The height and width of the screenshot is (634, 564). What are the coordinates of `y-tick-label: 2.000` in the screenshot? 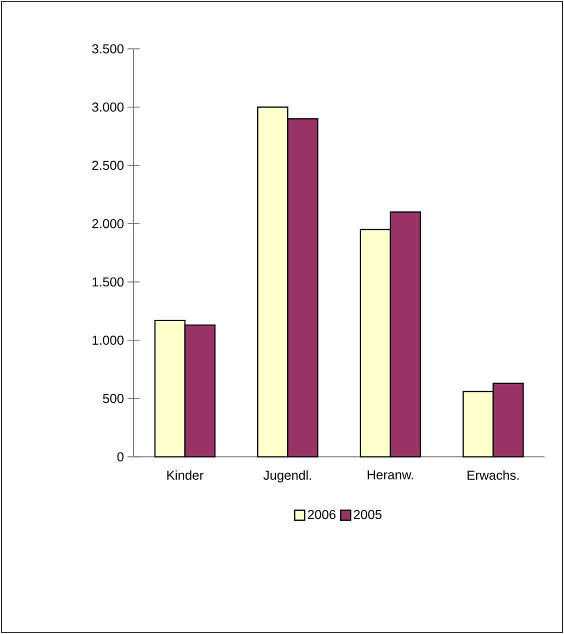 It's located at (108, 223).